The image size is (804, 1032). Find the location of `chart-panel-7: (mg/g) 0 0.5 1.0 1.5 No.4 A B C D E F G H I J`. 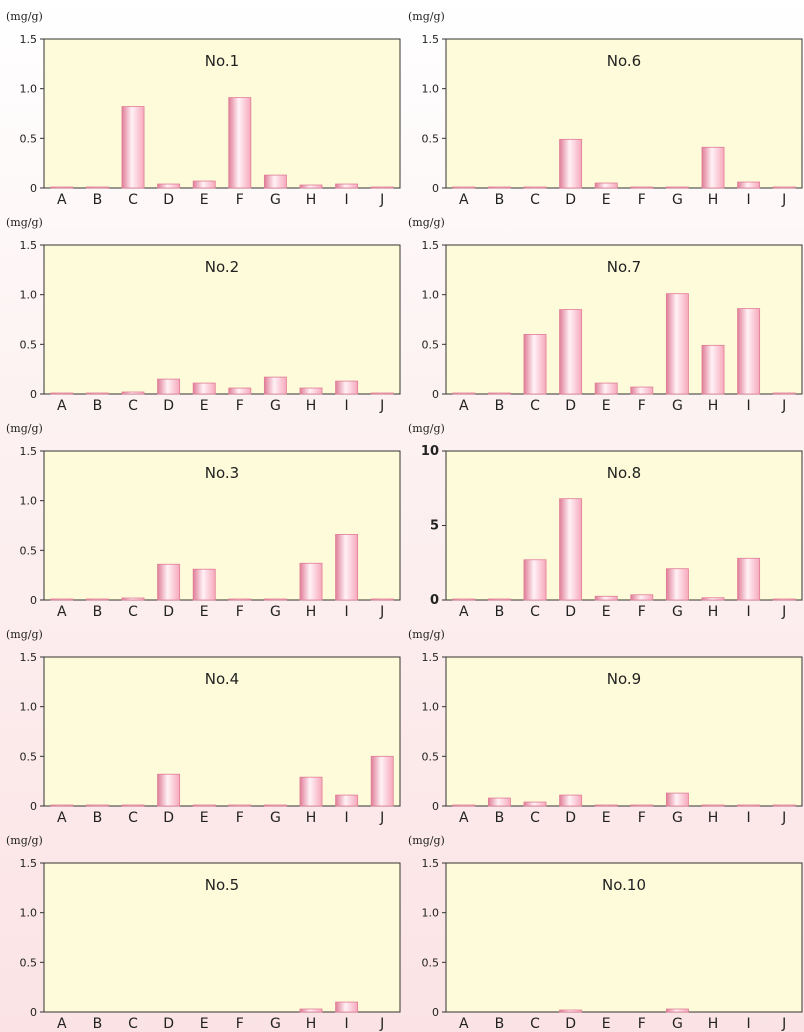

chart-panel-7: (mg/g) 0 0.5 1.0 1.5 No.4 A B C D E F G H I J is located at coordinates (203, 727).